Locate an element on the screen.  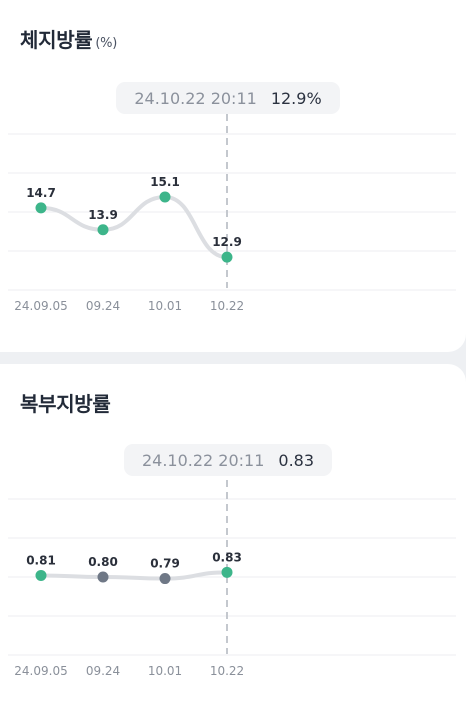
data-label: 12.9 is located at coordinates (227, 242).